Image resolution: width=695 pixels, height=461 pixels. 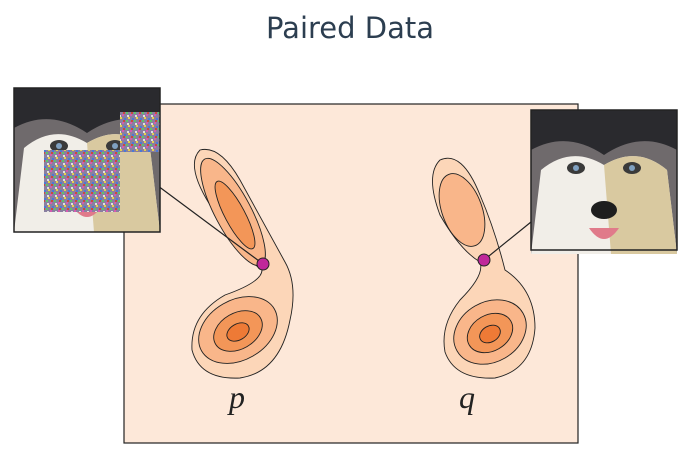 What do you see at coordinates (484, 268) in the screenshot?
I see `distribution-q` at bounding box center [484, 268].